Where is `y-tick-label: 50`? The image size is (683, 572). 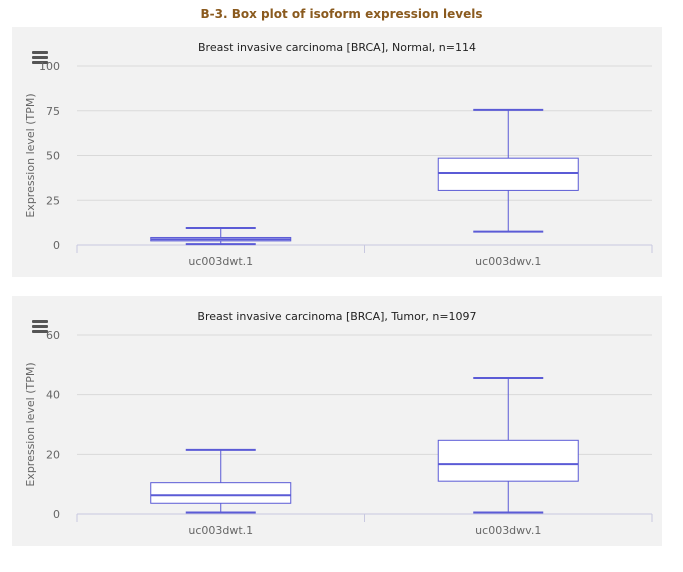
y-tick-label: 50 is located at coordinates (53, 156).